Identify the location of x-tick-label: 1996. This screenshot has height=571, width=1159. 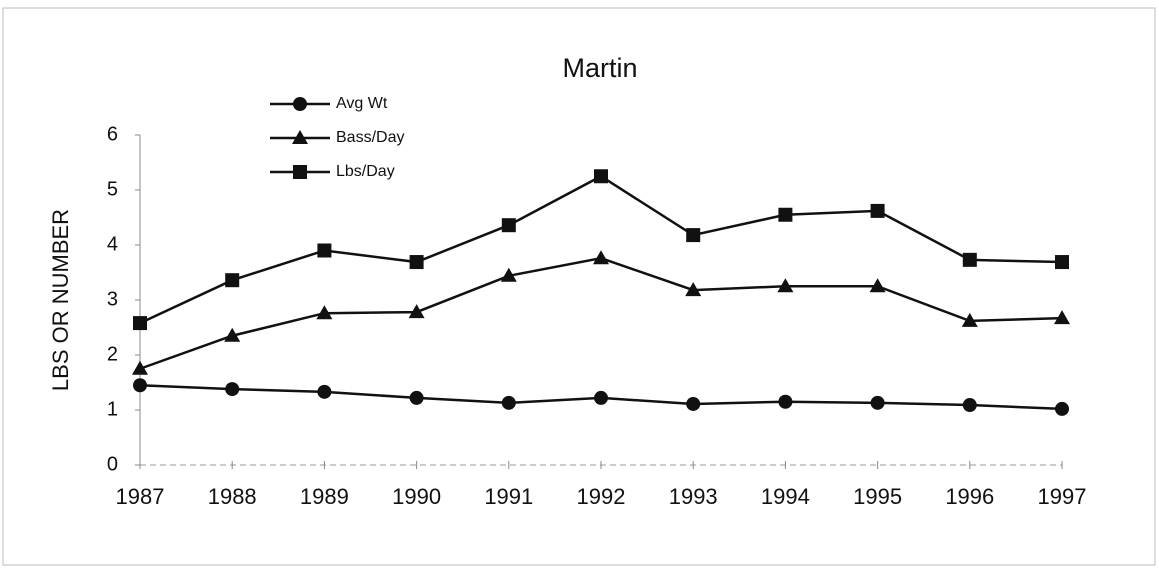
(969, 496).